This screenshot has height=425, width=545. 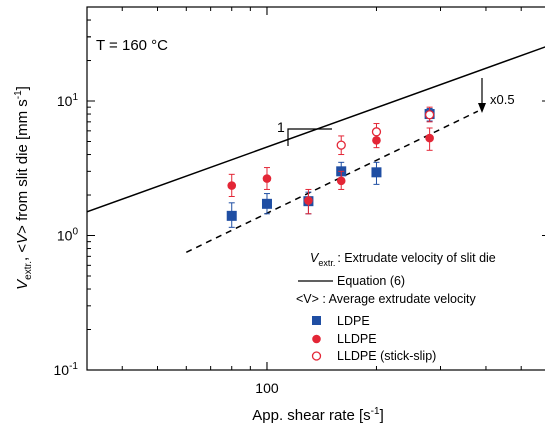 What do you see at coordinates (357, 339) in the screenshot?
I see `legend-lldpe-label: LLDPE` at bounding box center [357, 339].